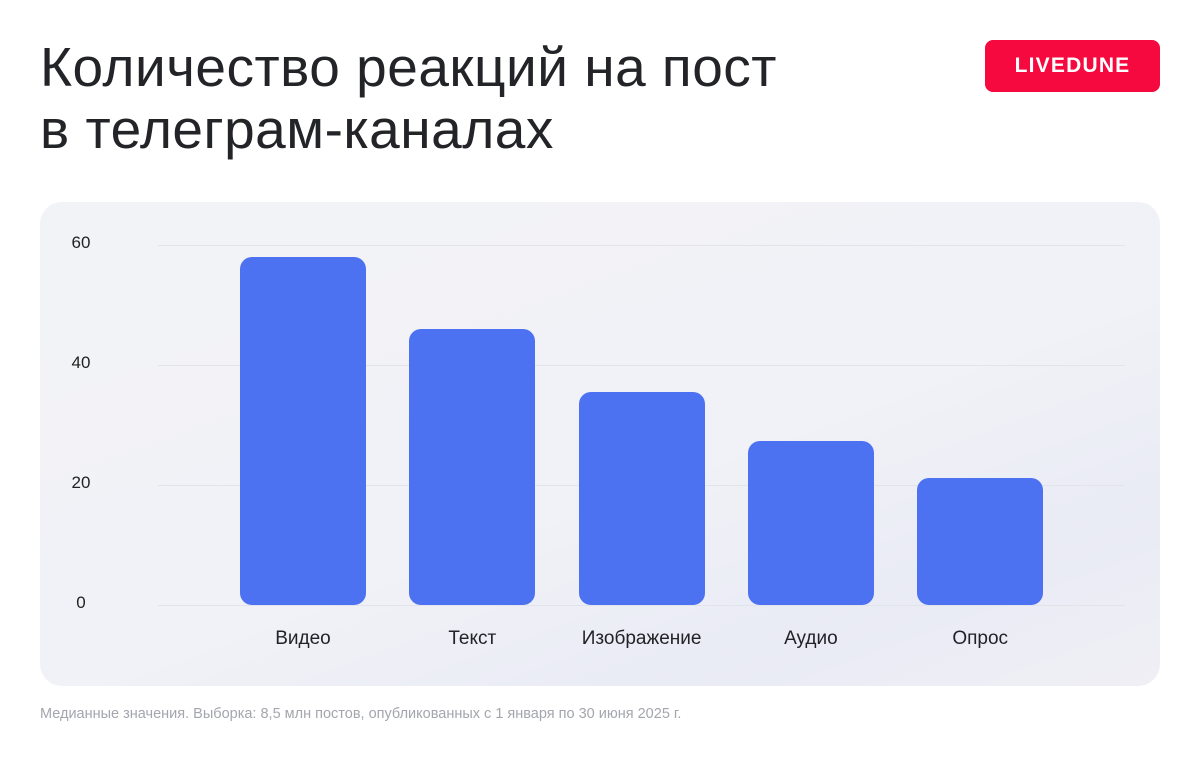 The width and height of the screenshot is (1200, 765). I want to click on title-line-2: в телеграм-каналах, so click(297, 129).